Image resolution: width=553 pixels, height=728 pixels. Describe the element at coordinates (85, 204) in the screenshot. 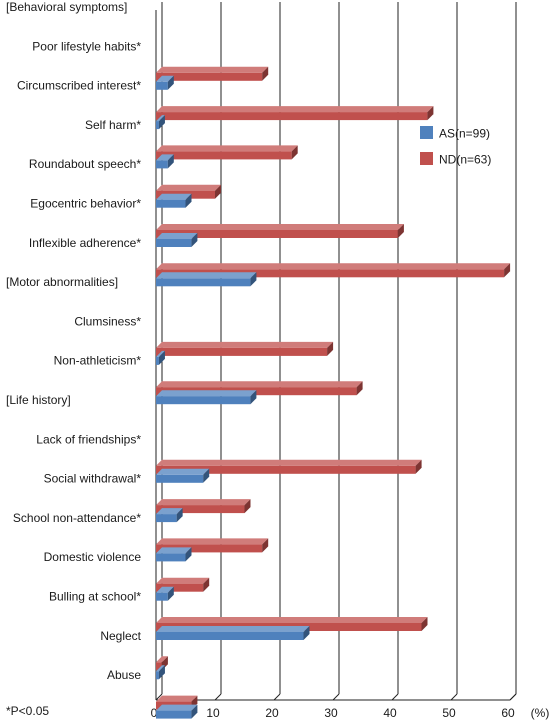

I see `category-label: Egocentric behavior*` at that location.